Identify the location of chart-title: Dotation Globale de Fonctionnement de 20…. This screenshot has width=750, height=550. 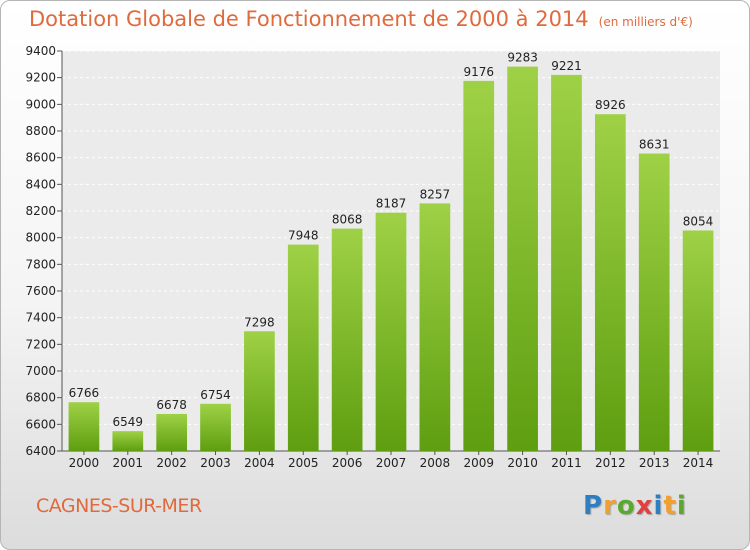
(361, 19).